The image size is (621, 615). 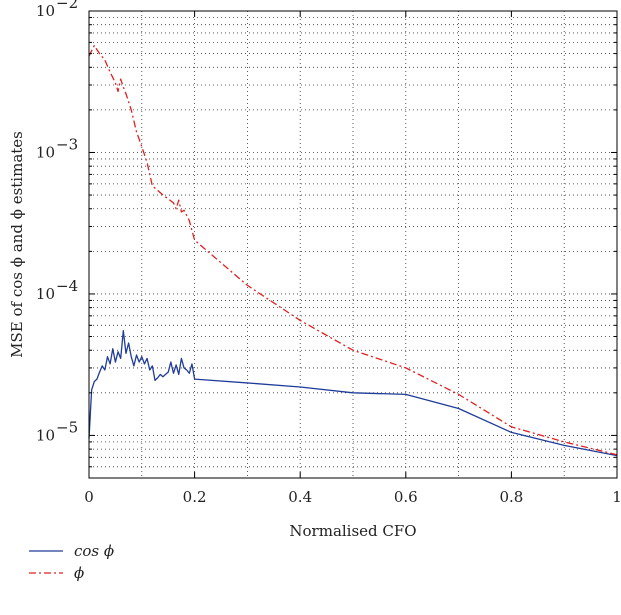 What do you see at coordinates (195, 497) in the screenshot?
I see `x-tick-label: 0.2` at bounding box center [195, 497].